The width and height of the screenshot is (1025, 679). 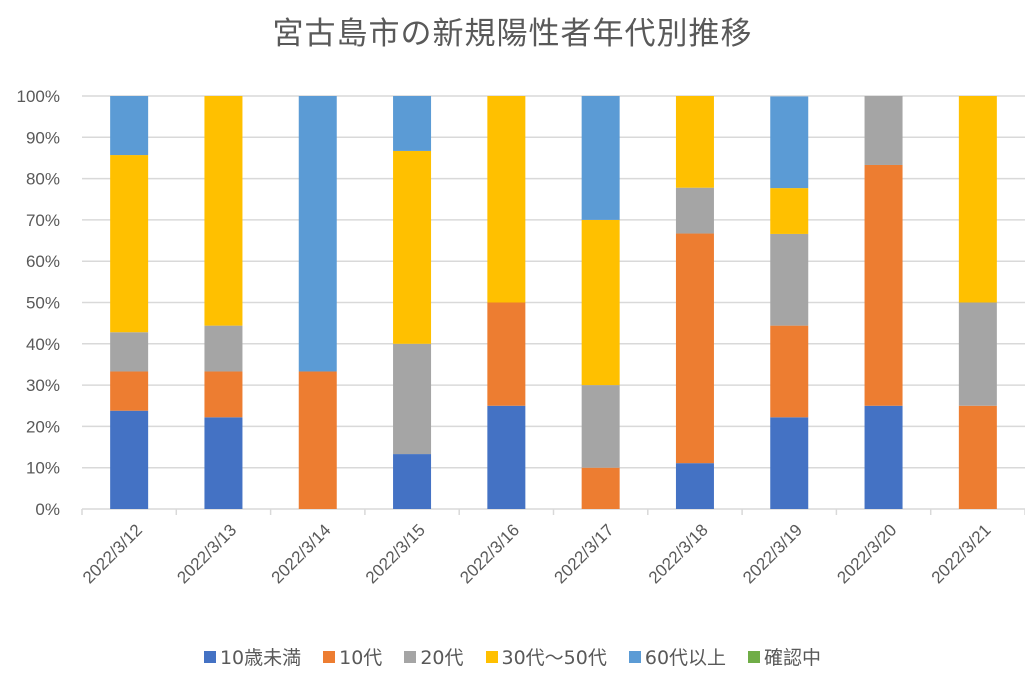 I want to click on y-tick-label: 90%, so click(x=43, y=137).